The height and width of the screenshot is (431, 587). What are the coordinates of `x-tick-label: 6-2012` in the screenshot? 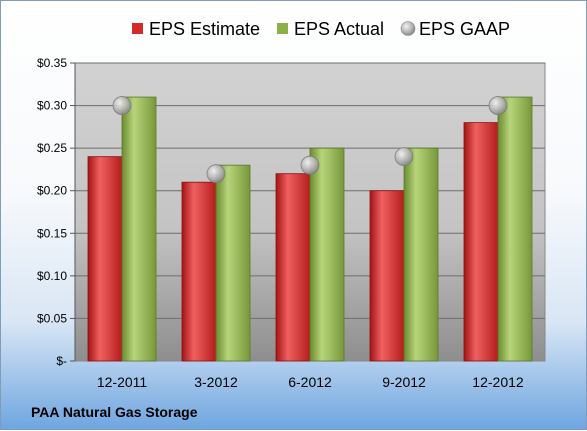 It's located at (310, 382).